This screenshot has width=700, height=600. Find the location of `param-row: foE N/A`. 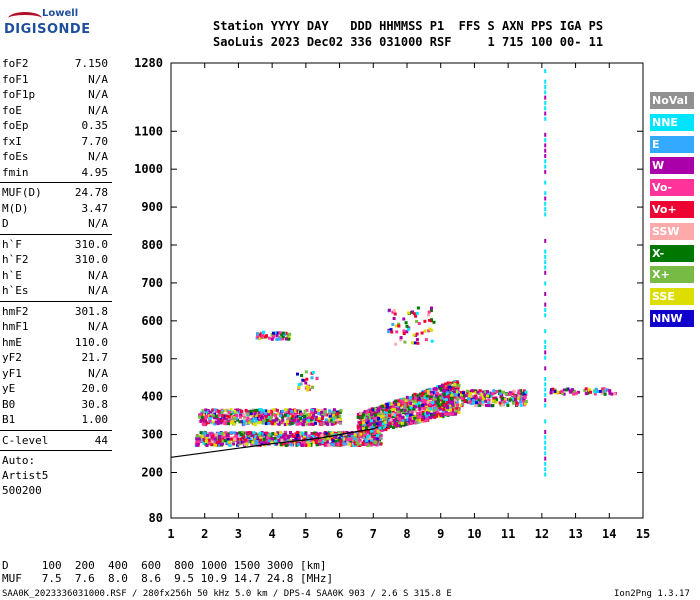

param-row: foE N/A is located at coordinates (56, 111).